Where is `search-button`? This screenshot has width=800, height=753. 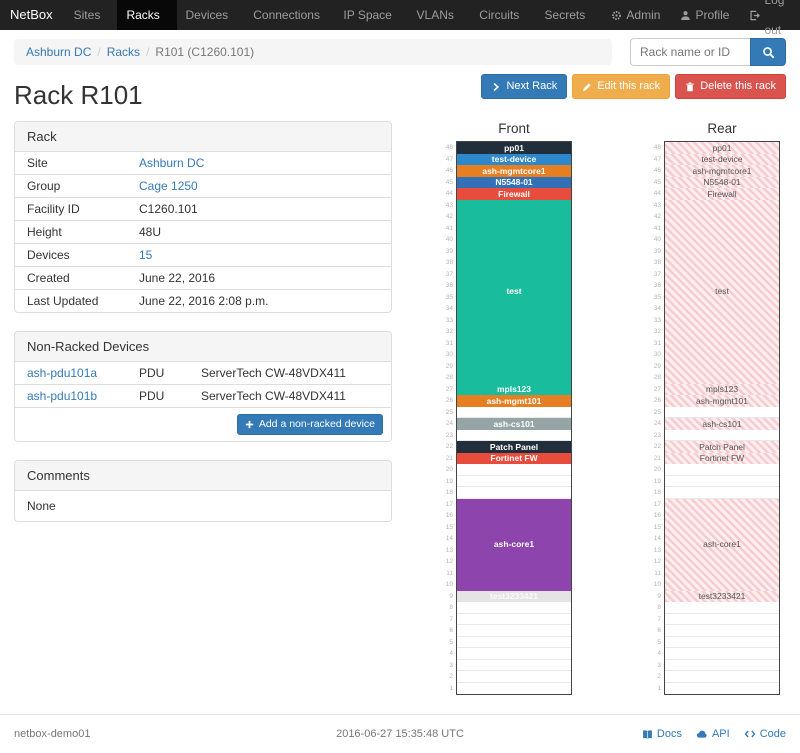
search-button is located at coordinates (768, 52).